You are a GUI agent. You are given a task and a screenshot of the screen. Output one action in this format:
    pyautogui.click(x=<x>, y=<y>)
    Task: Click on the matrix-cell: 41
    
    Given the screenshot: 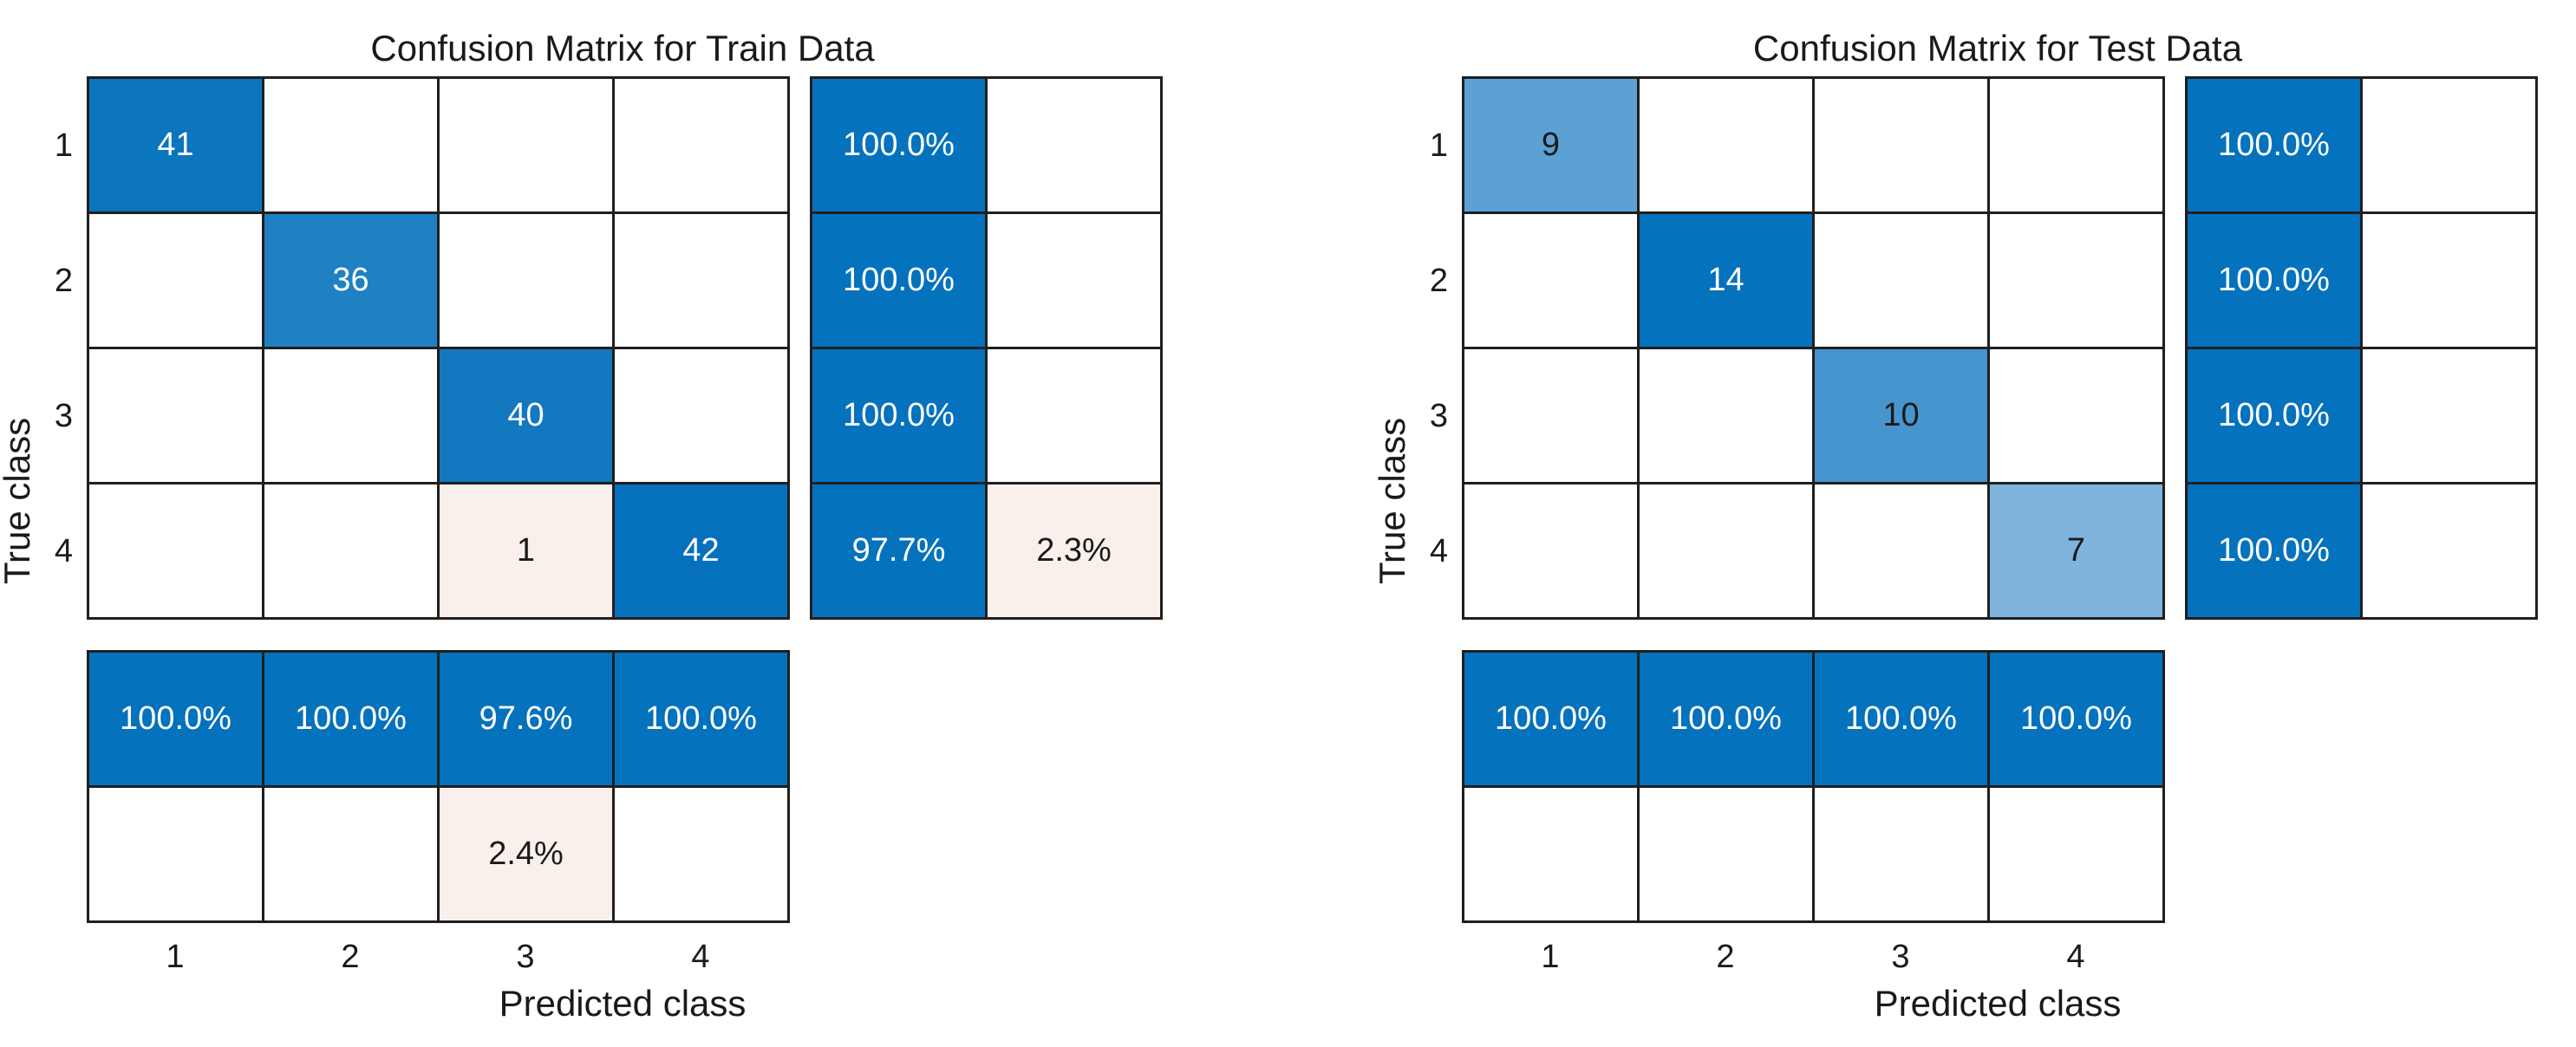 What is the action you would take?
    pyautogui.click(x=176, y=145)
    